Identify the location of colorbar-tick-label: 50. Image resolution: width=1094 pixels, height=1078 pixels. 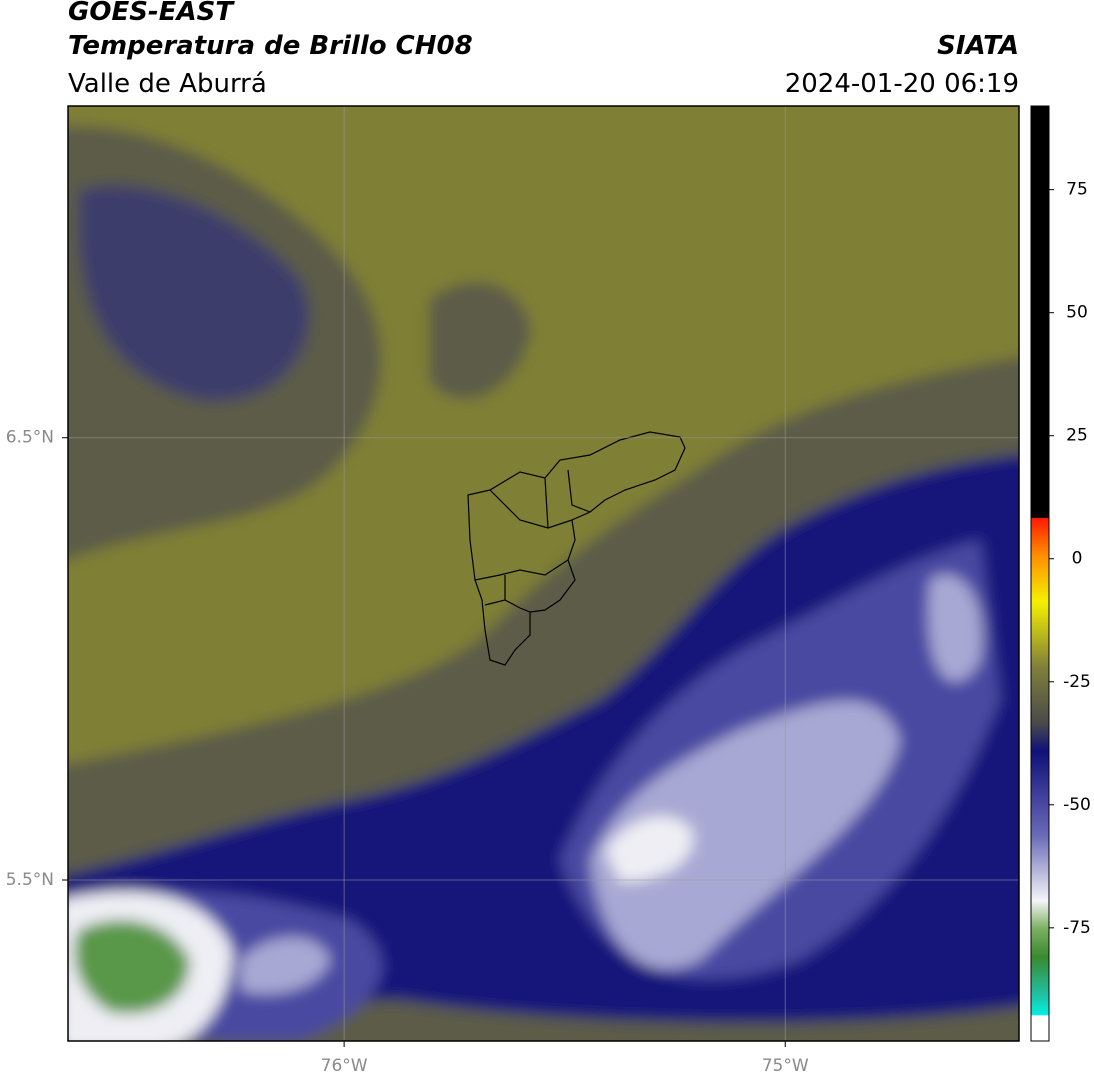
(1077, 313).